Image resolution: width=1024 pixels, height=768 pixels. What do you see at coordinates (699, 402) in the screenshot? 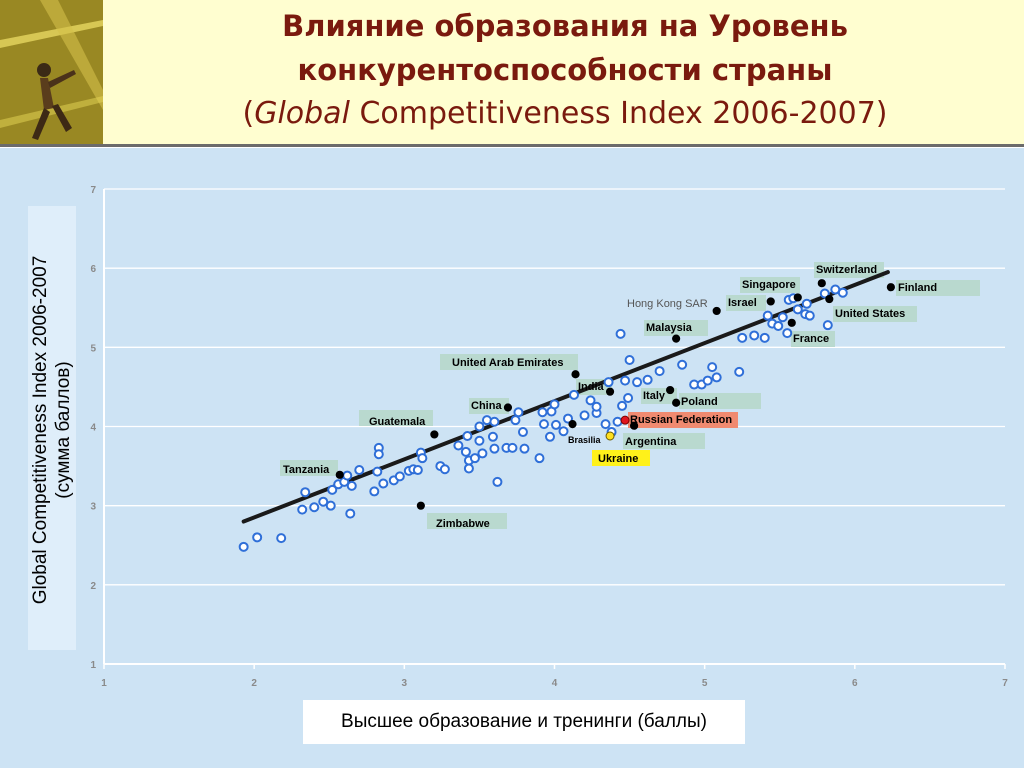
I see `country-label: Poland` at bounding box center [699, 402].